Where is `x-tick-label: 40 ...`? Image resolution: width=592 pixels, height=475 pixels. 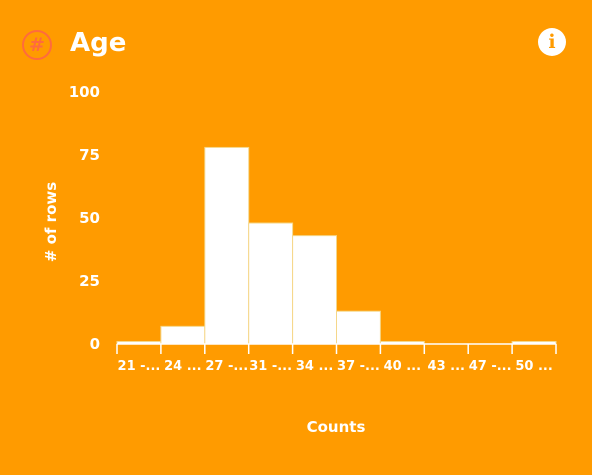 x-tick-label: 40 ... is located at coordinates (402, 366).